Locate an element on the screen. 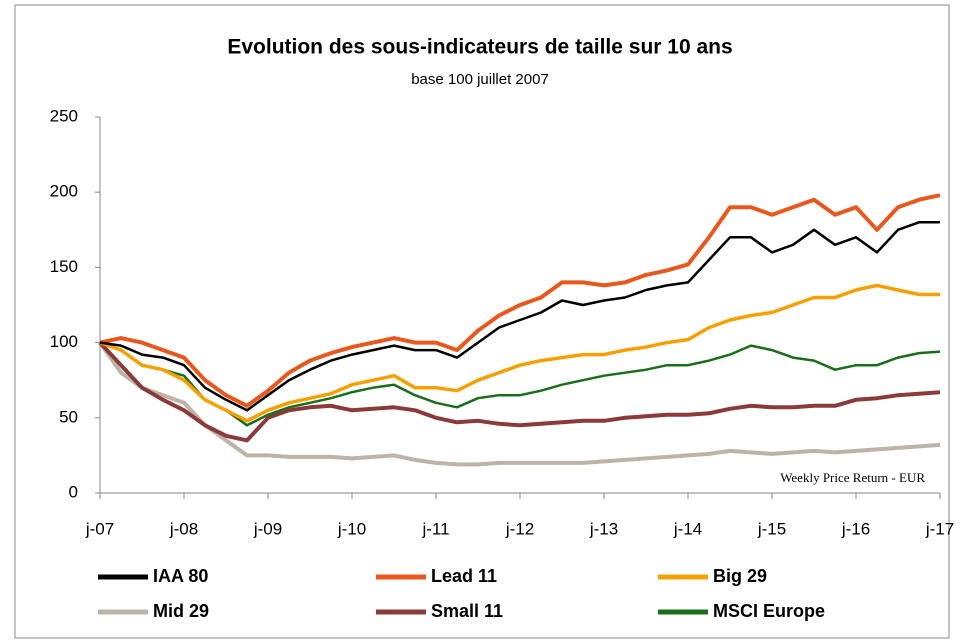  legend-label: Small 11 is located at coordinates (467, 611).